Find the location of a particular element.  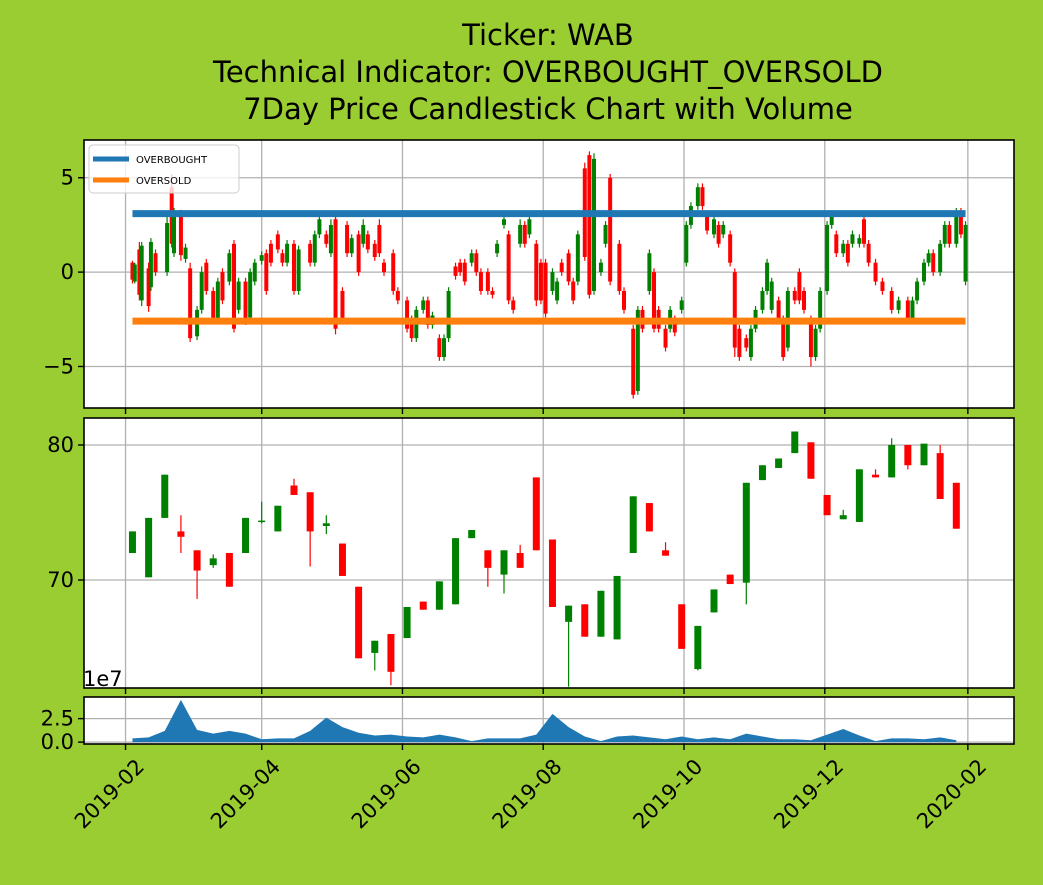

x-tick-label: 2019-04 is located at coordinates (245, 793).